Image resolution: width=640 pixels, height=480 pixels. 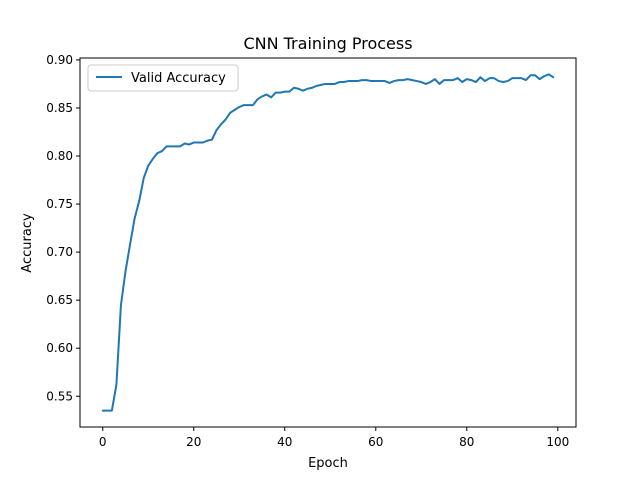 What do you see at coordinates (59, 204) in the screenshot?
I see `y-tick-label: 0.75` at bounding box center [59, 204].